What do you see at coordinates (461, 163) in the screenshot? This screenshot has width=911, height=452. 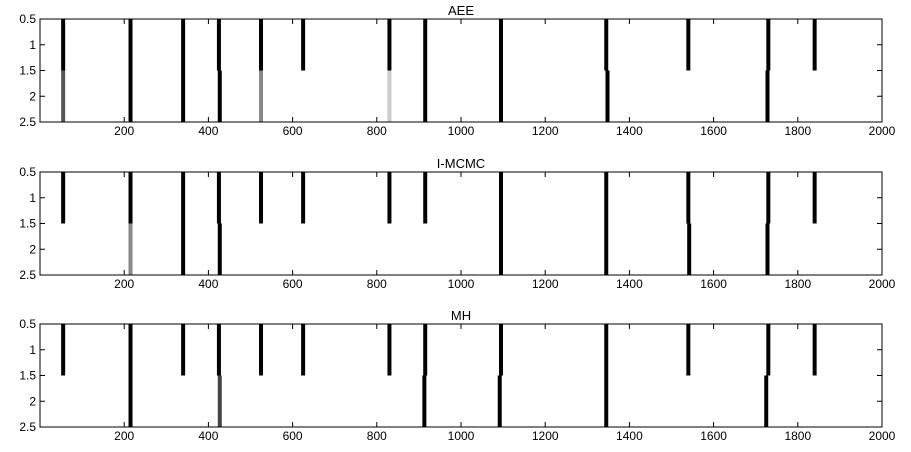 I see `subplot-title: I-MCMC` at bounding box center [461, 163].